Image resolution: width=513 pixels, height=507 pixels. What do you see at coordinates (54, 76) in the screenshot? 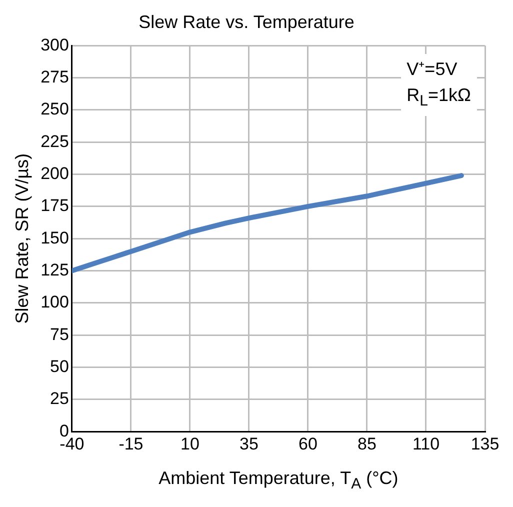
I see `y-tick-label: 275` at bounding box center [54, 76].